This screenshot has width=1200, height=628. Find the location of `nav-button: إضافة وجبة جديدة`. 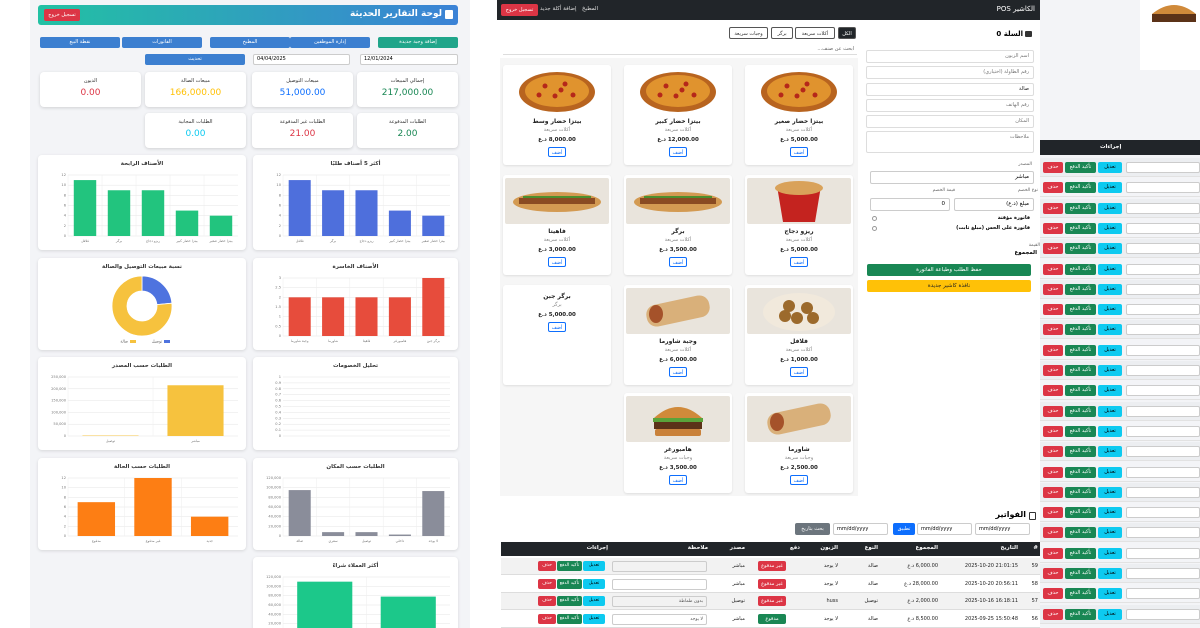

nav-button: إضافة وجبة جديدة is located at coordinates (418, 42).